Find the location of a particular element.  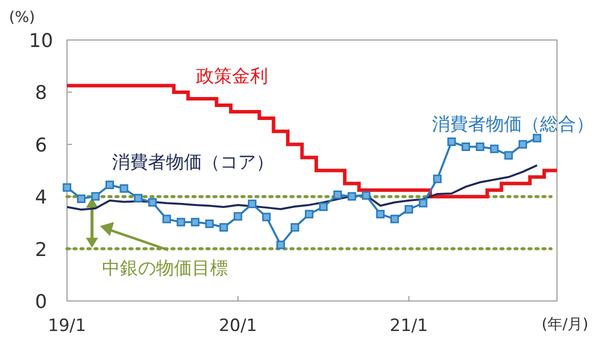

series-label: 政策金利 is located at coordinates (232, 76).